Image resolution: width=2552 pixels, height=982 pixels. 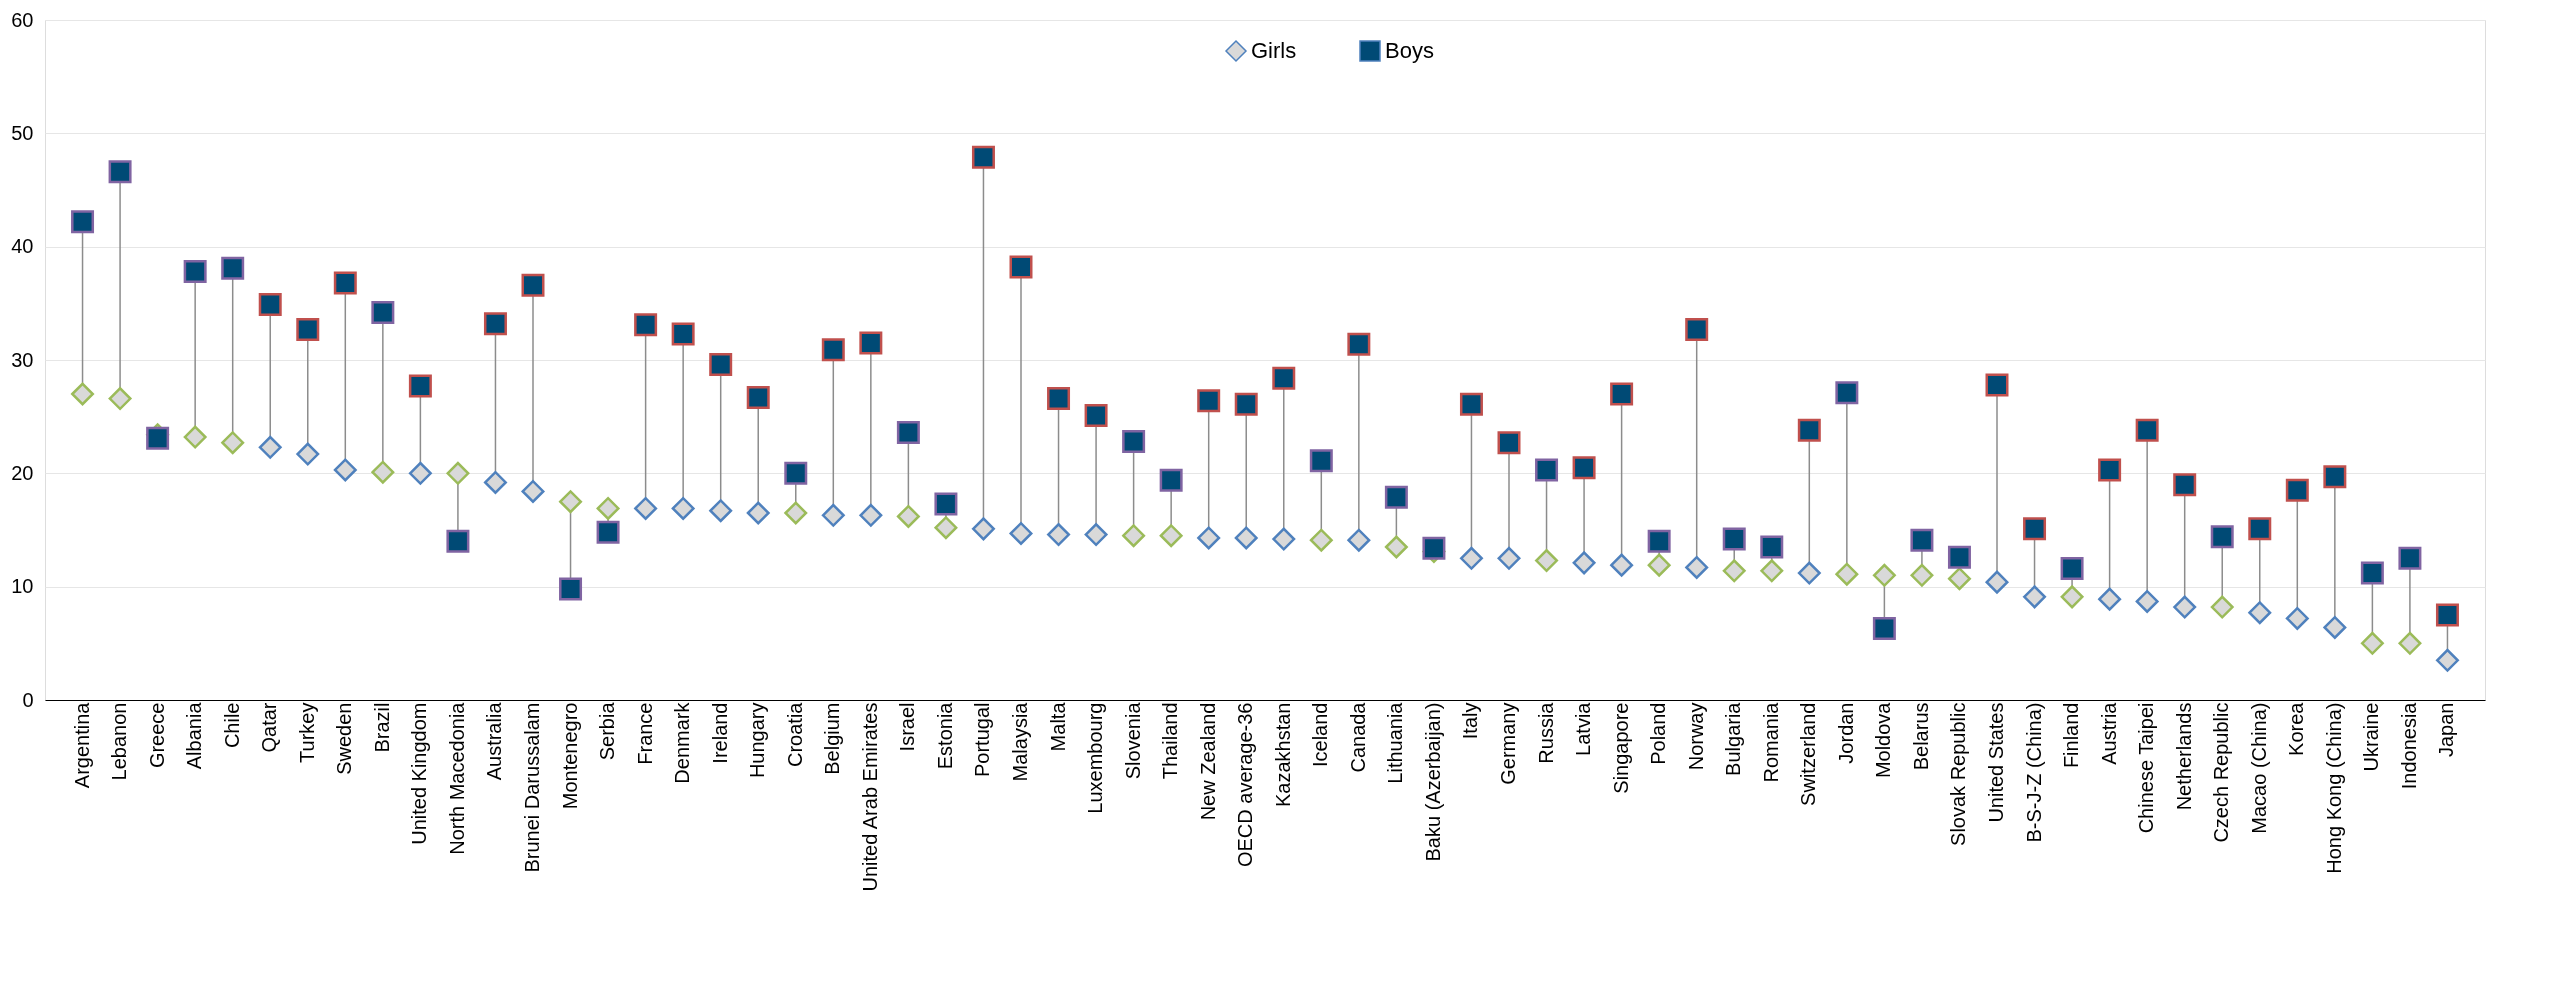 I want to click on x-tick-label: Hong Kong (China), so click(x=2333, y=788).